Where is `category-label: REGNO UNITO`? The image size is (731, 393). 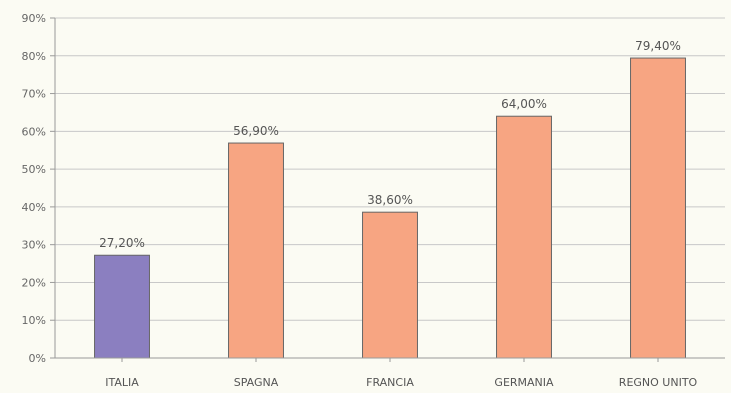 category-label: REGNO UNITO is located at coordinates (658, 382).